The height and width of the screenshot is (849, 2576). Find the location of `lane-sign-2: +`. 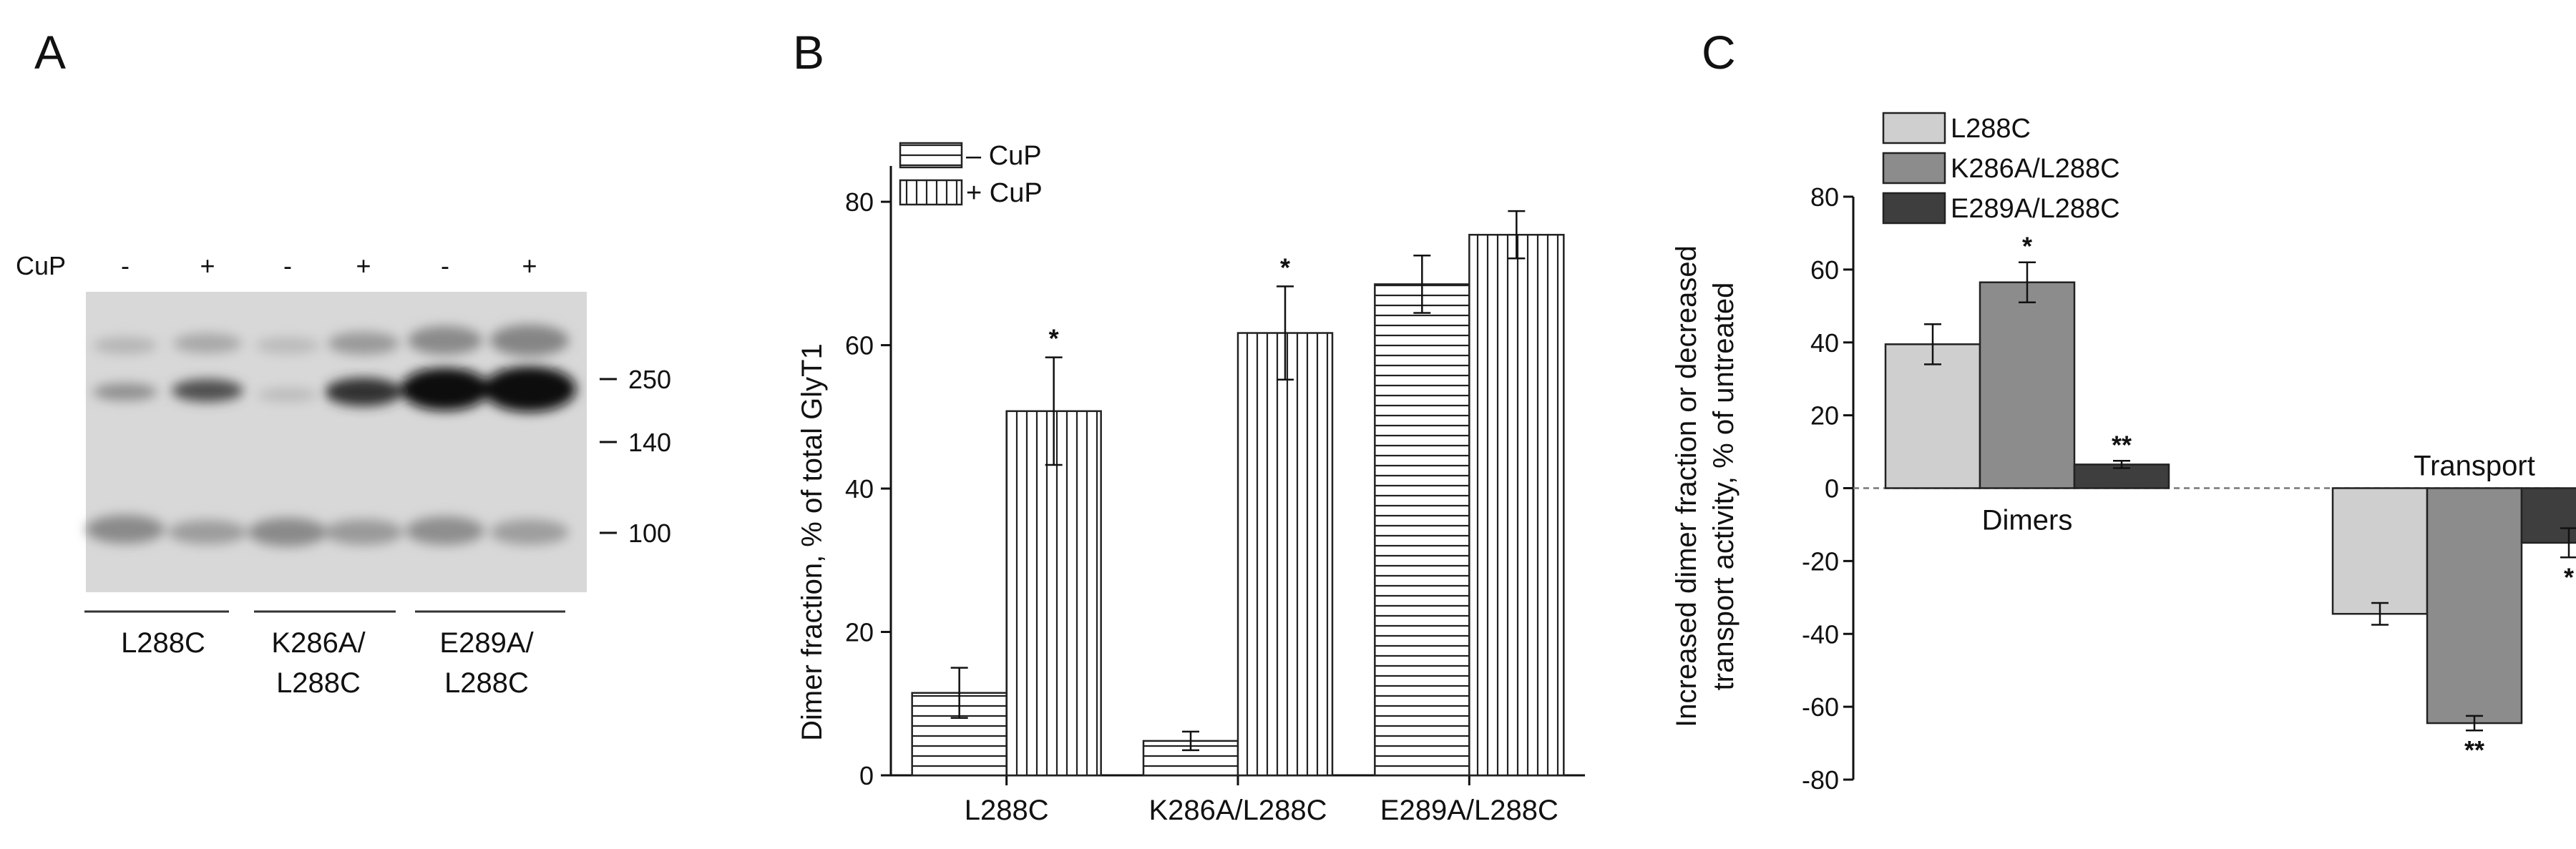

lane-sign-2: + is located at coordinates (208, 265).